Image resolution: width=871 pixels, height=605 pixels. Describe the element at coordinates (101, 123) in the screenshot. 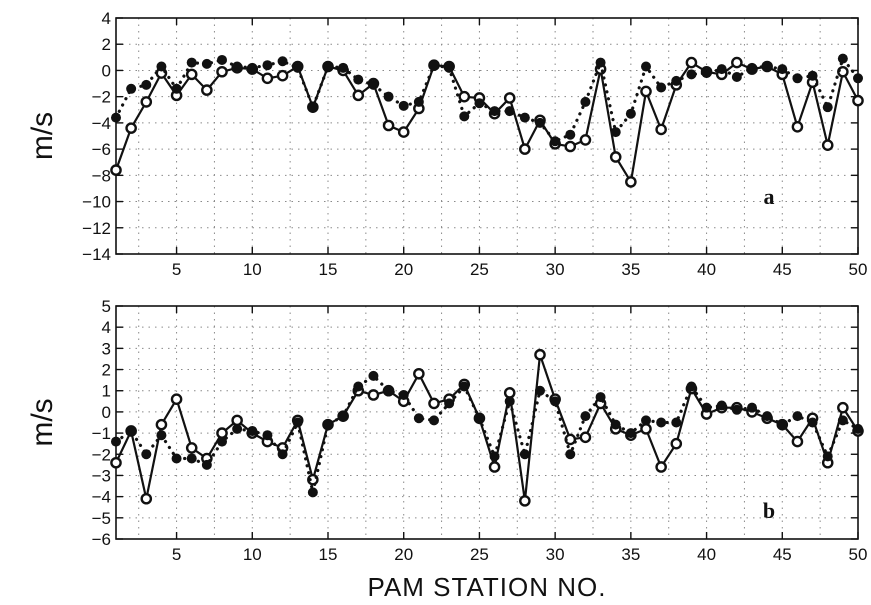

I see `y-tick-label: −4` at that location.